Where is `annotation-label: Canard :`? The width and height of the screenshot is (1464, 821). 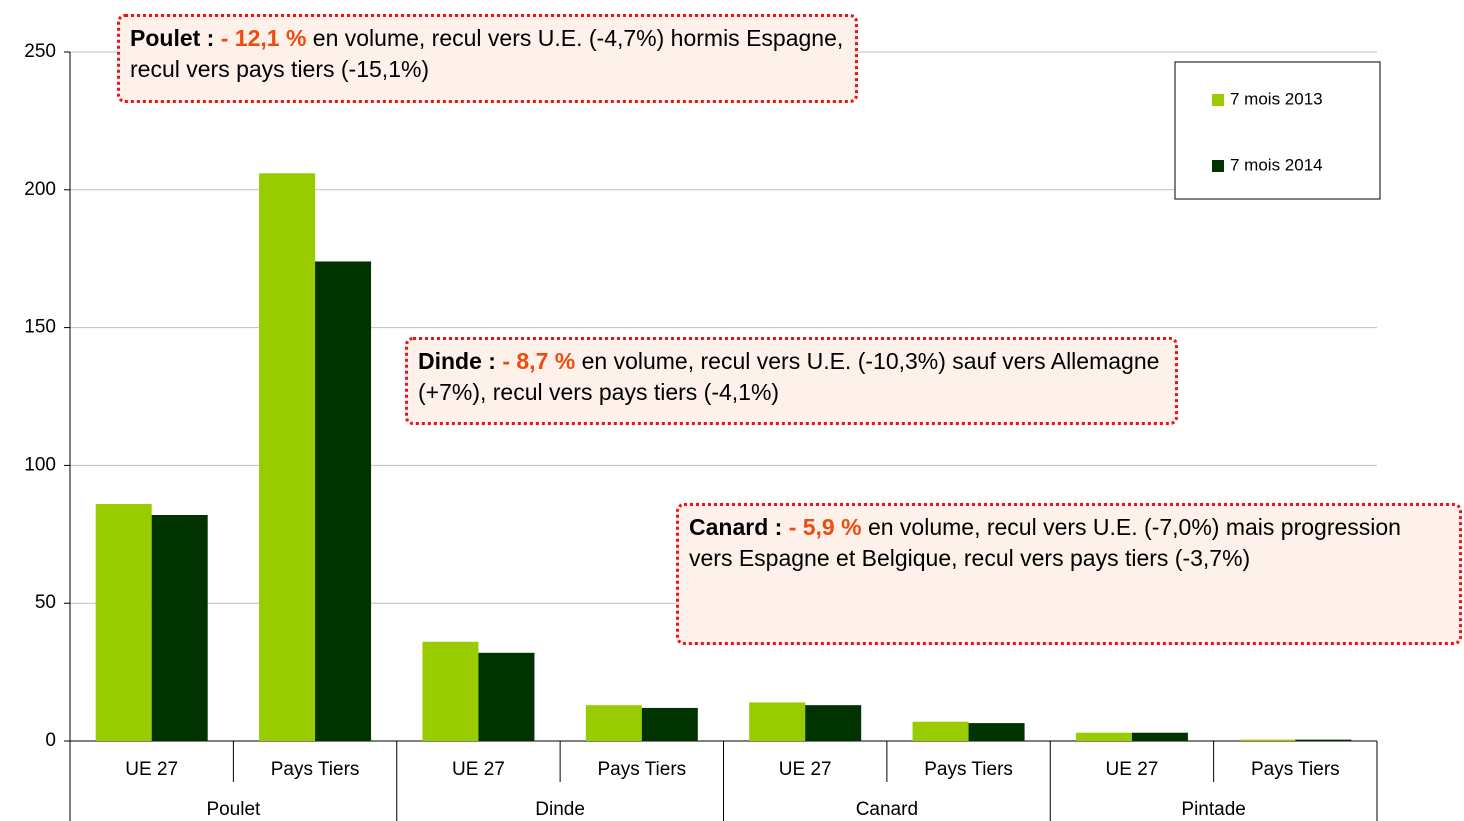
annotation-label: Canard : is located at coordinates (736, 527).